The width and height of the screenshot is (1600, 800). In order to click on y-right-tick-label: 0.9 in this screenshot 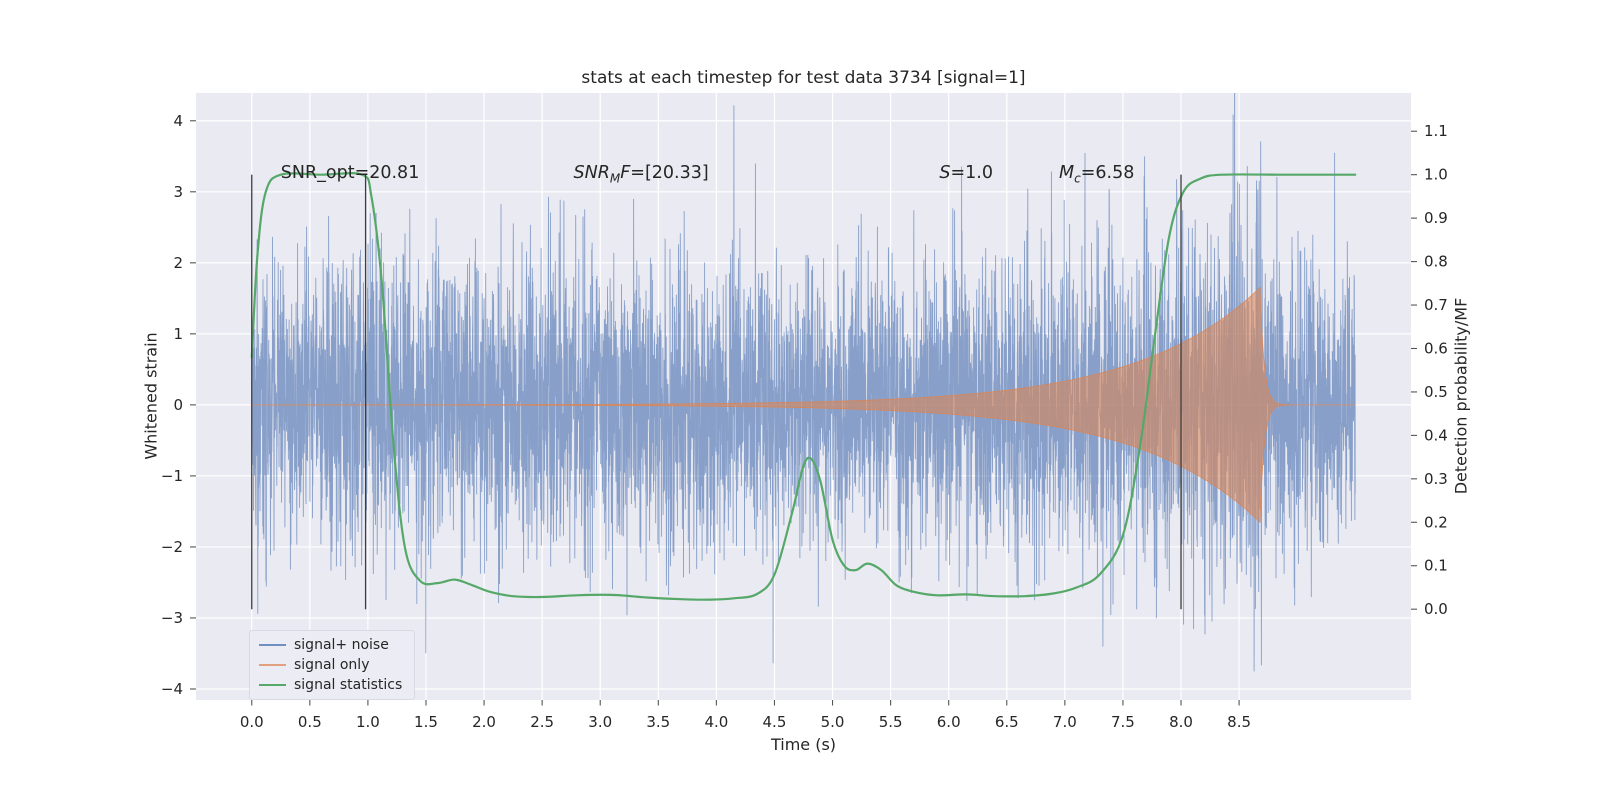, I will do `click(1436, 218)`.